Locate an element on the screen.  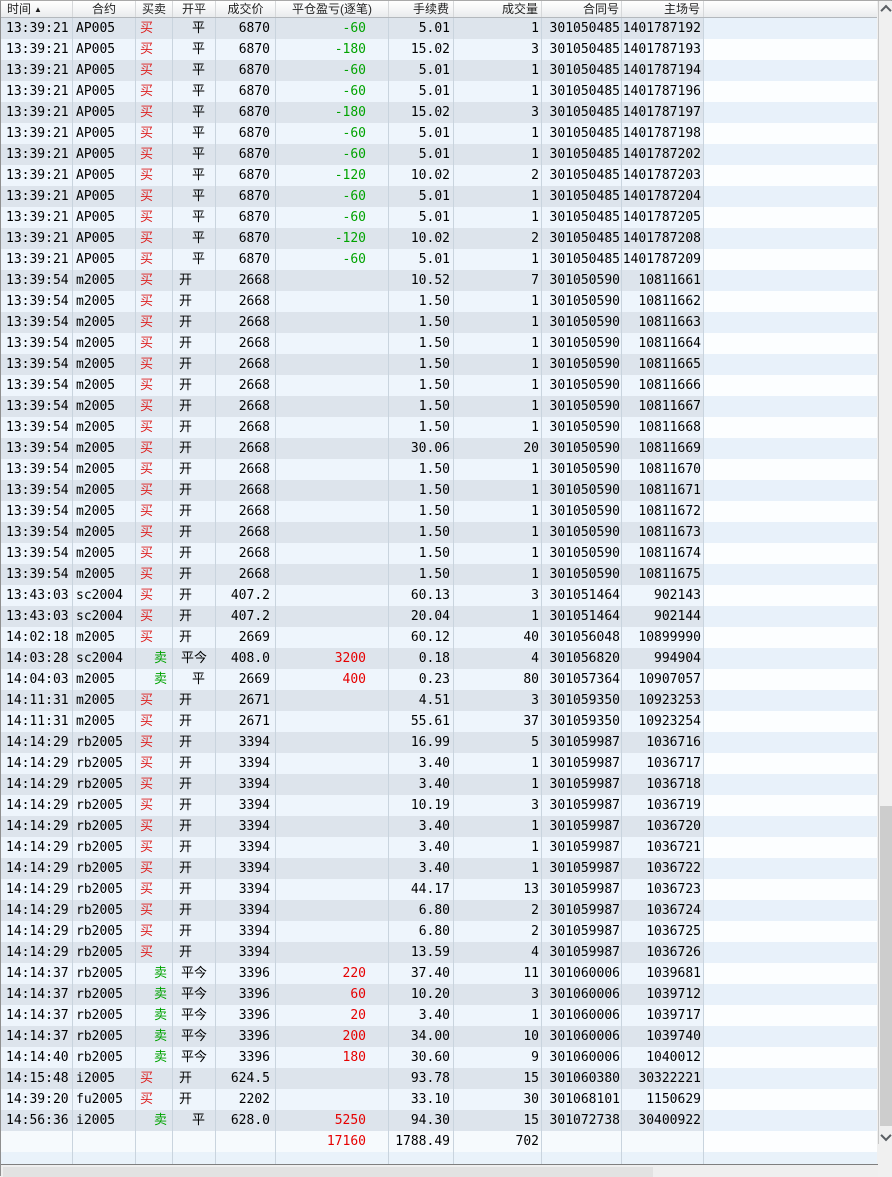
price-cell: 3394 is located at coordinates (246, 952).